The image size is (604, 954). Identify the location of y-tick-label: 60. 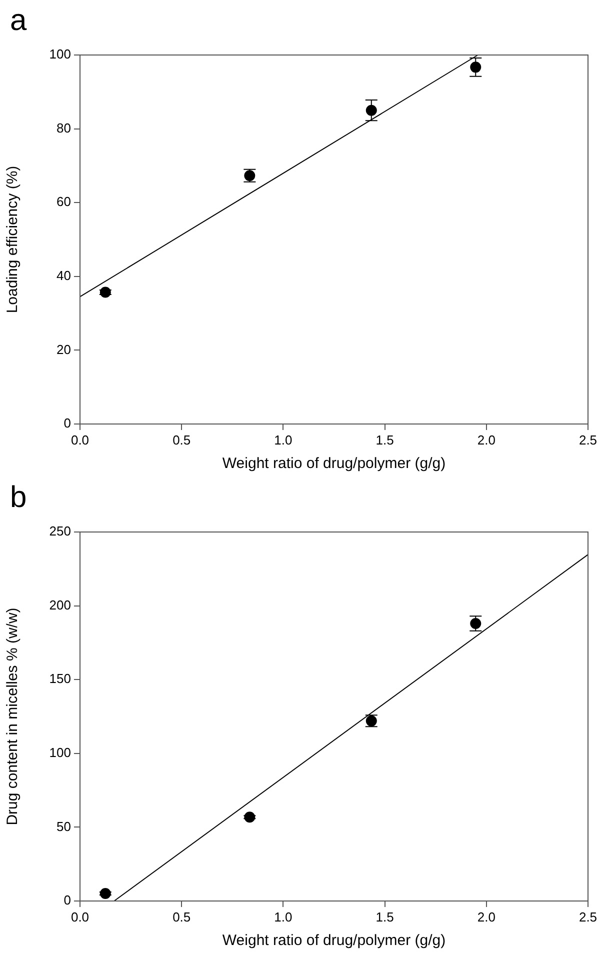
(63, 202).